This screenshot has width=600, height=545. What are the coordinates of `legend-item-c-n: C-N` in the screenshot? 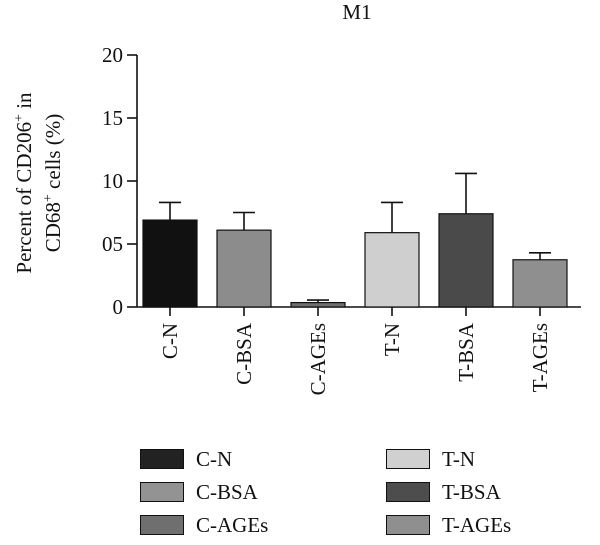 It's located at (186, 458).